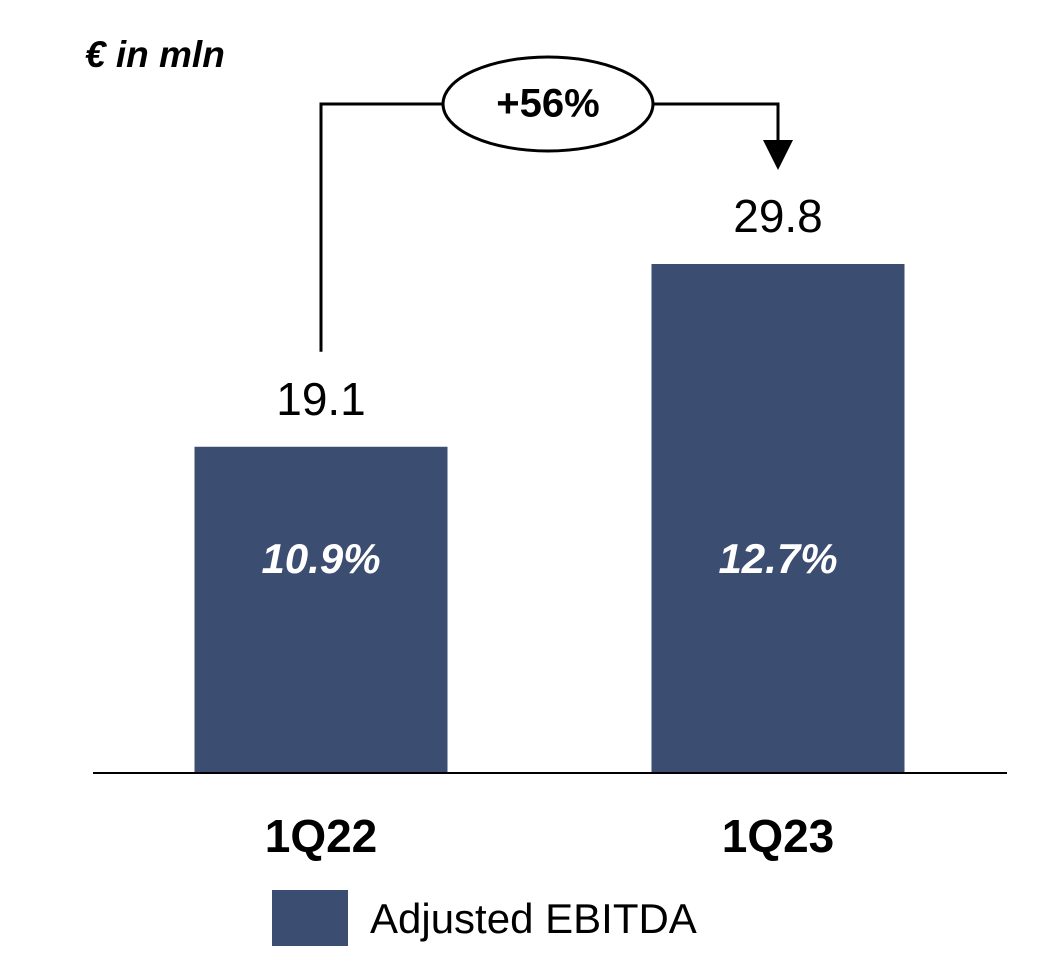 The image size is (1040, 970). Describe the element at coordinates (777, 558) in the screenshot. I see `bar-inner-label: 12.7%` at that location.